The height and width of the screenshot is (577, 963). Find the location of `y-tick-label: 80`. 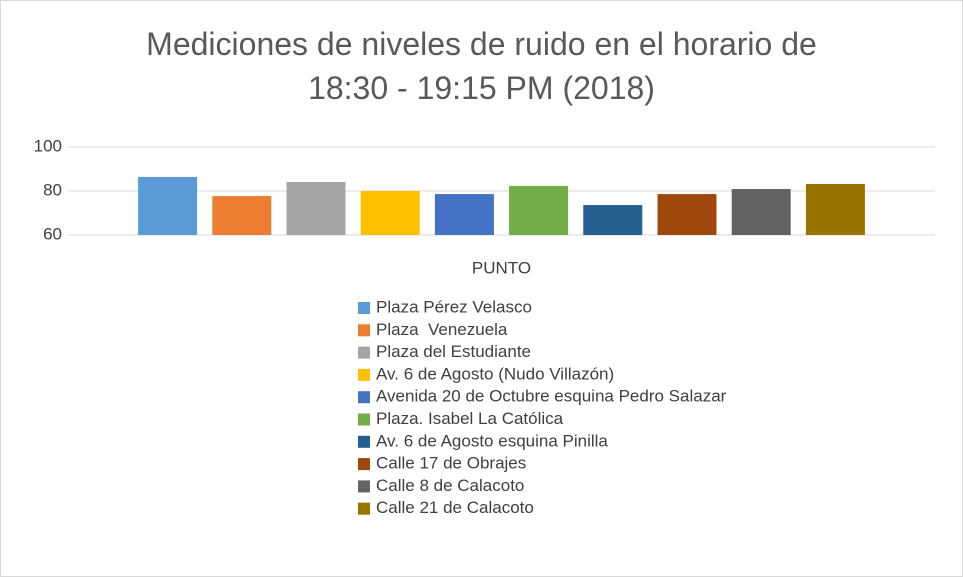

y-tick-label: 80 is located at coordinates (52, 189).